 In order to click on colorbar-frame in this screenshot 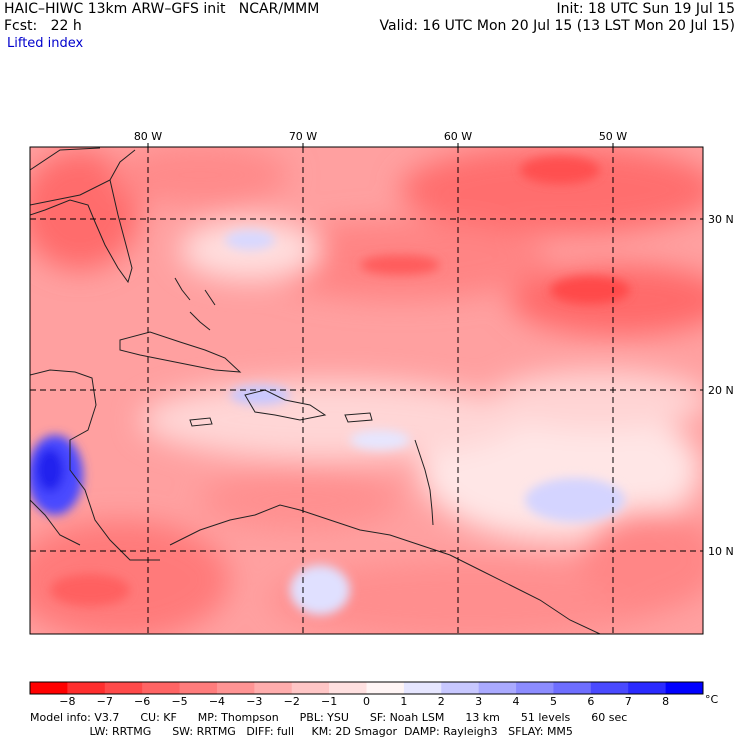, I will do `click(366, 688)`.